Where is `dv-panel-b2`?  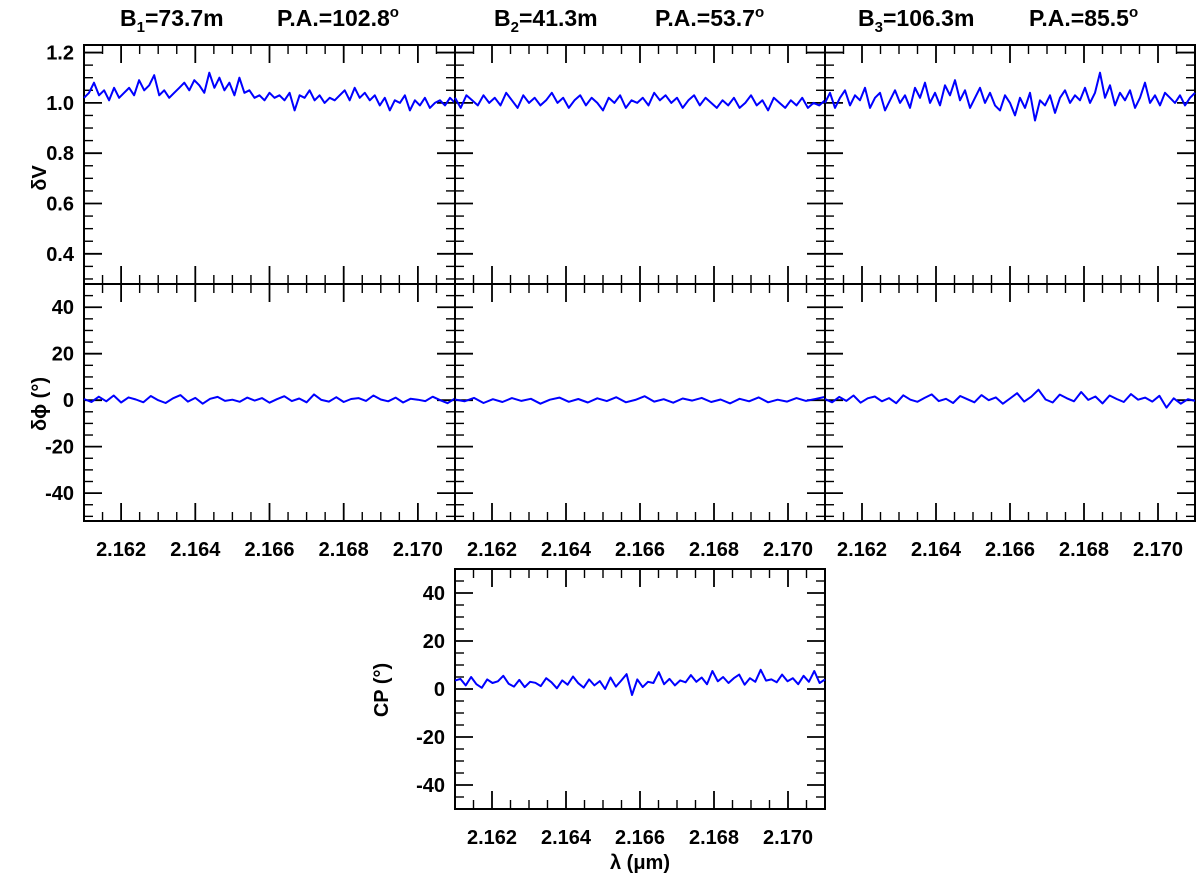 dv-panel-b2 is located at coordinates (640, 164).